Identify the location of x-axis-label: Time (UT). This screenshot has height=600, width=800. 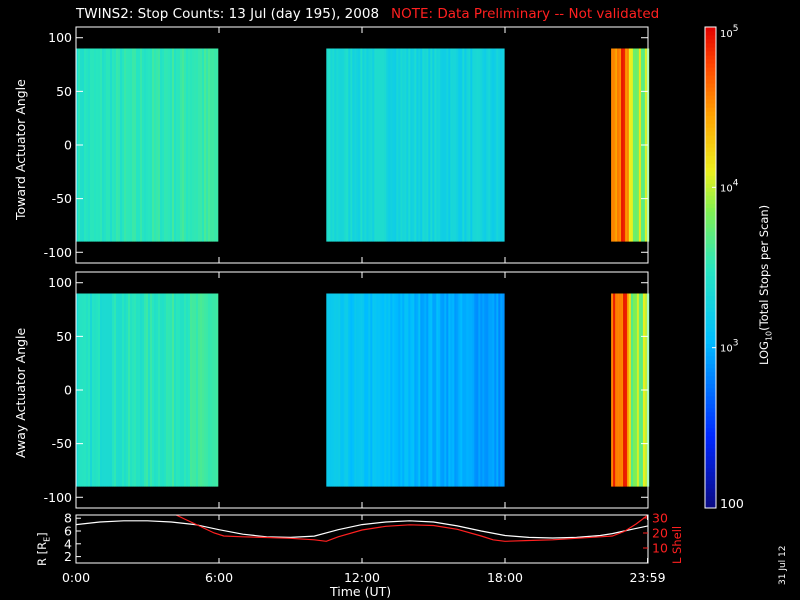
(361, 591).